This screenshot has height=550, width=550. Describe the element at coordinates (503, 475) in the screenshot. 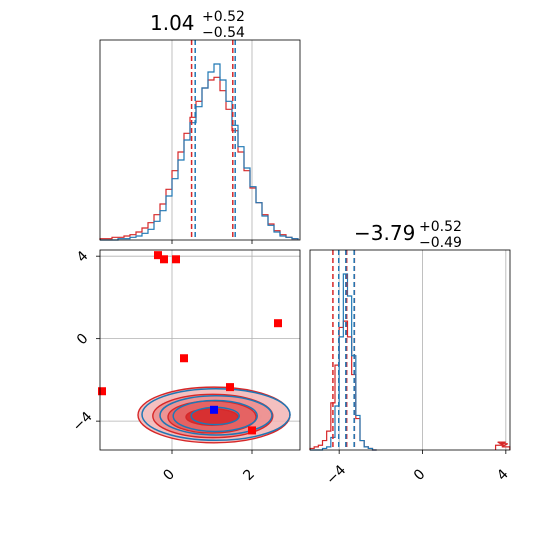

I see `x-tick-label: 4` at that location.